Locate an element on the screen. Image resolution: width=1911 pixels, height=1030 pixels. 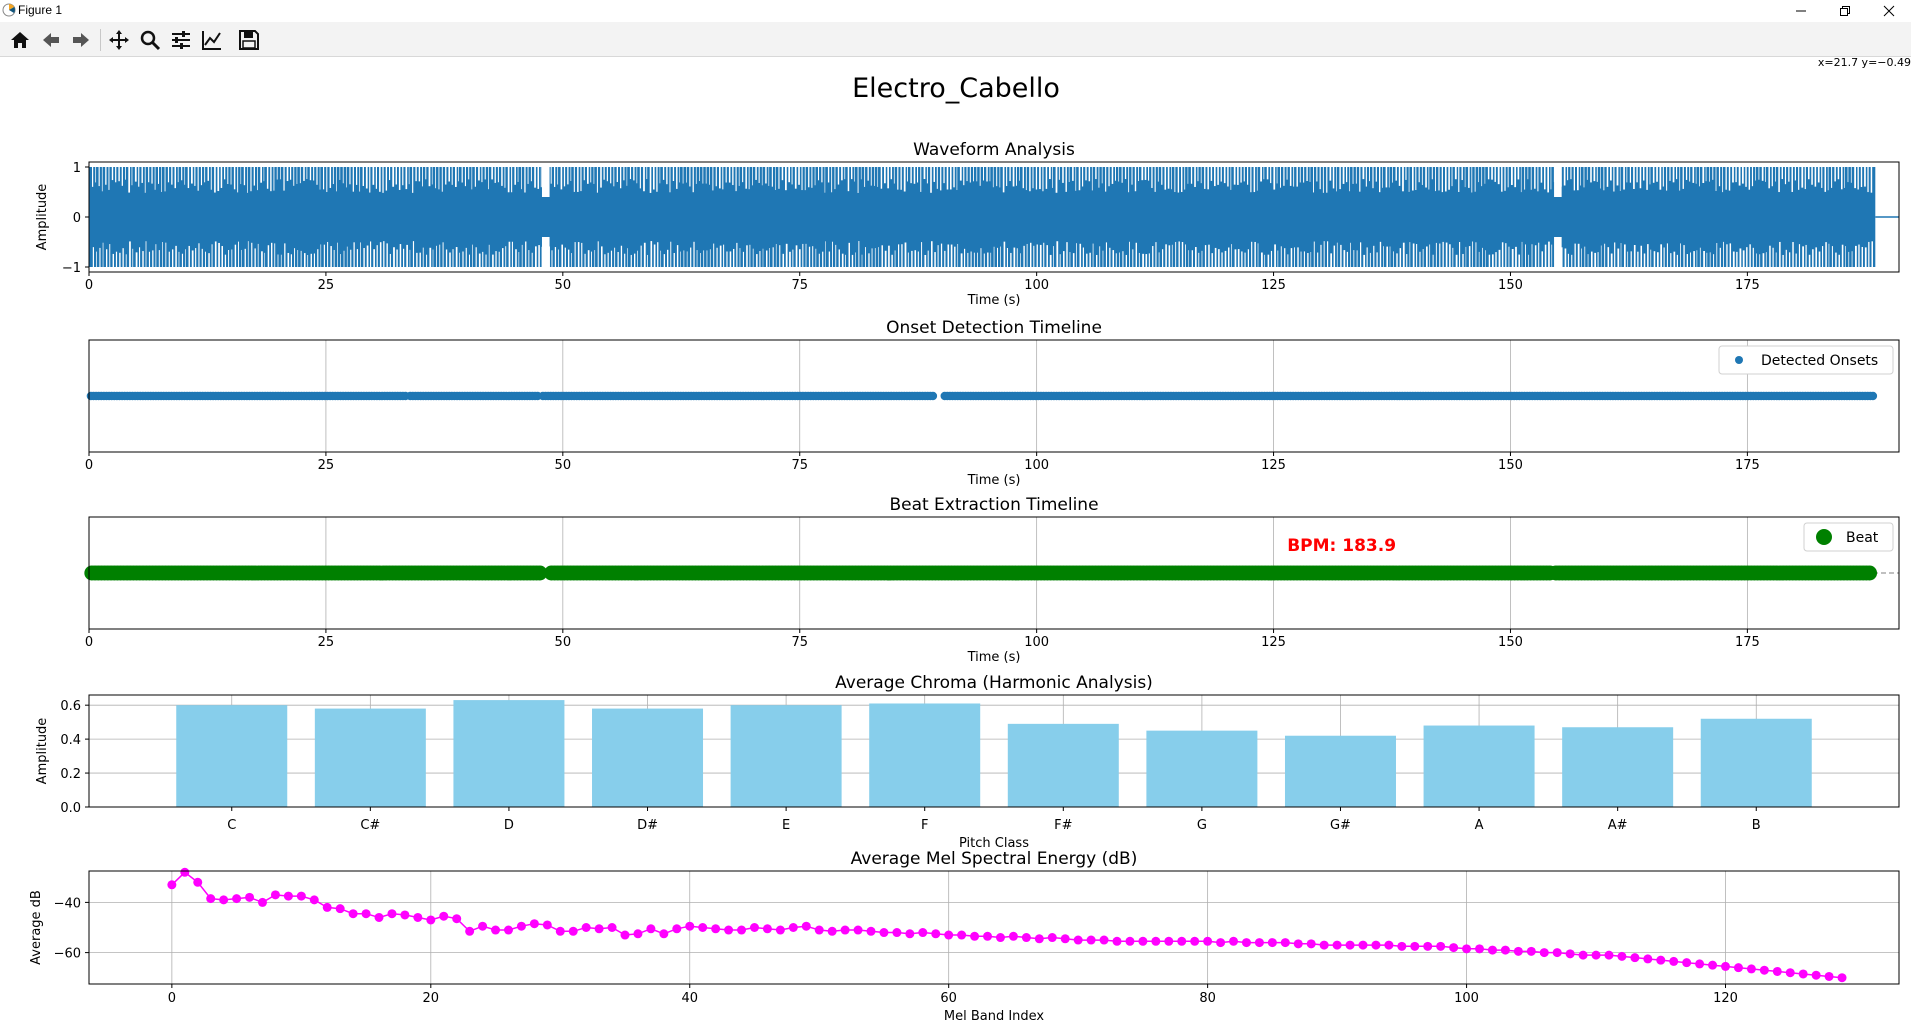
axes-title: Waveform Analysis is located at coordinates (994, 150).